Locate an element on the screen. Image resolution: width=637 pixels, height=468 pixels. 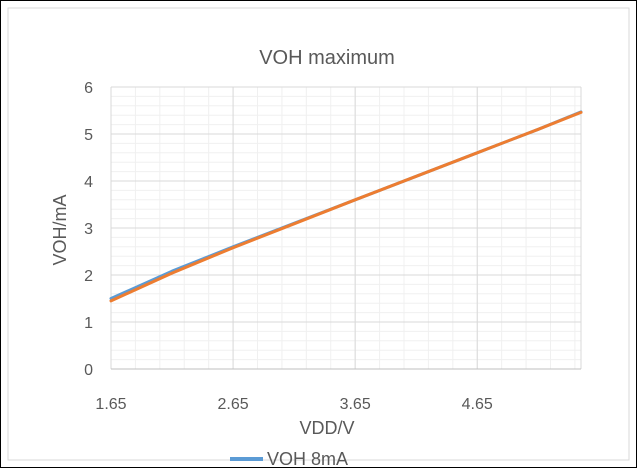
y-tick-label: 4 is located at coordinates (88, 182).